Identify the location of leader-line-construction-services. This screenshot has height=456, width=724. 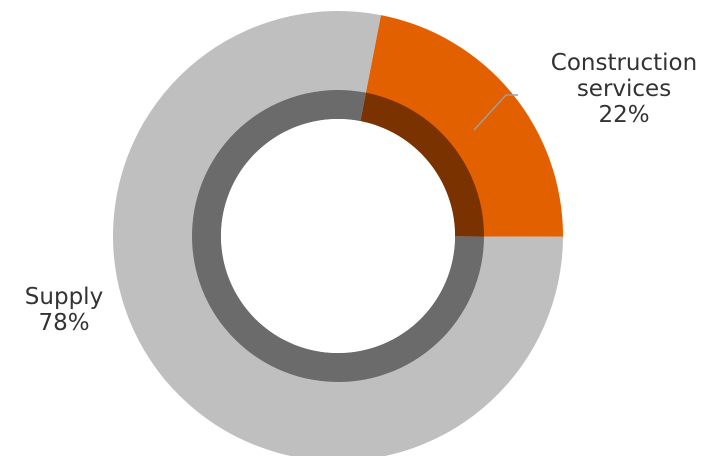
(490, 112).